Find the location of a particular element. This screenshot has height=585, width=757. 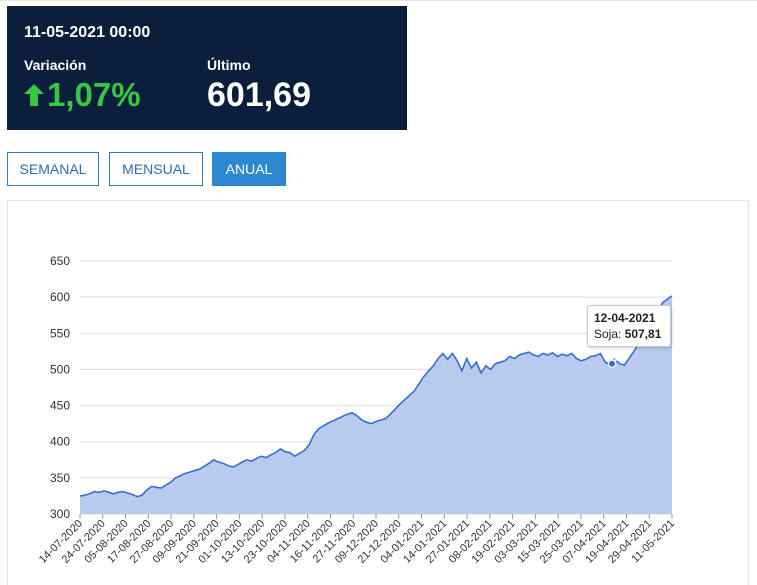

monthly-button: MENSUAL is located at coordinates (156, 169).